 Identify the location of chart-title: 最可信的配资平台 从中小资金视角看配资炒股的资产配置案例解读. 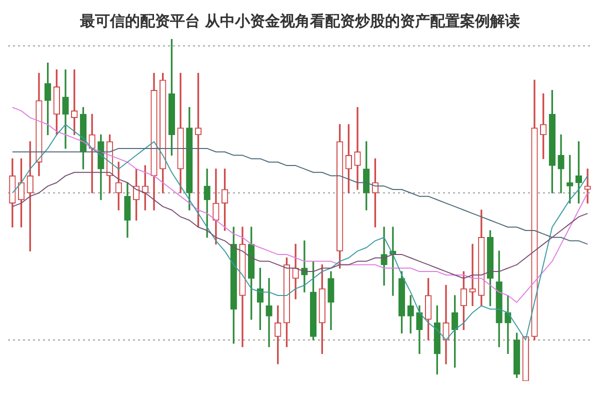
(300, 21).